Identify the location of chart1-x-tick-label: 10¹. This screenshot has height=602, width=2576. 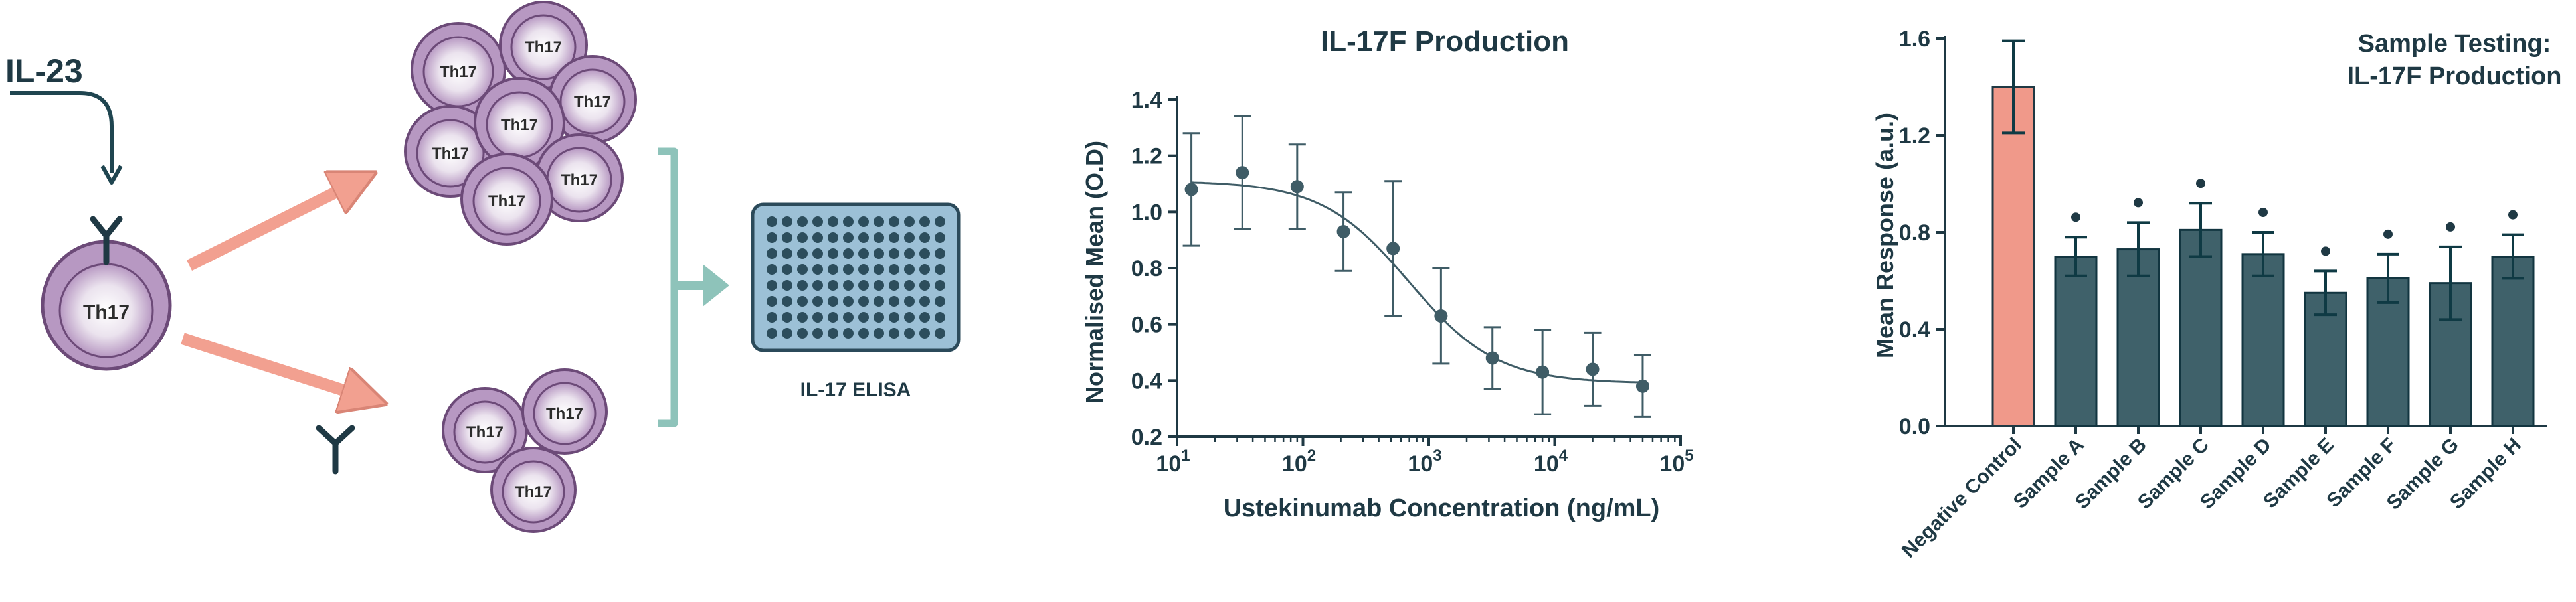
(1173, 462).